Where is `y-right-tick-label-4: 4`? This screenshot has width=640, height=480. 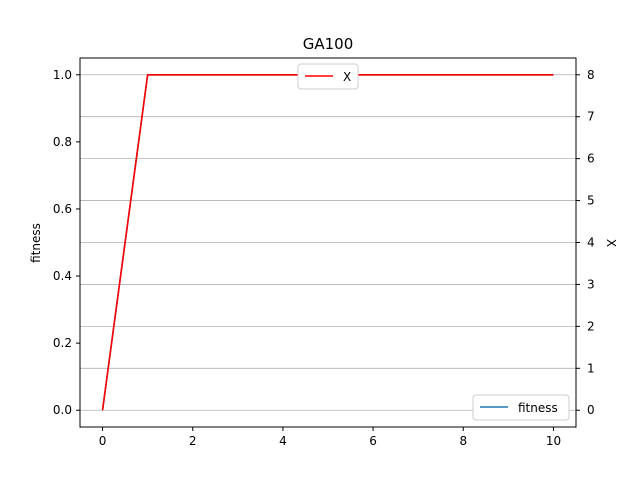
y-right-tick-label-4: 4 is located at coordinates (591, 243).